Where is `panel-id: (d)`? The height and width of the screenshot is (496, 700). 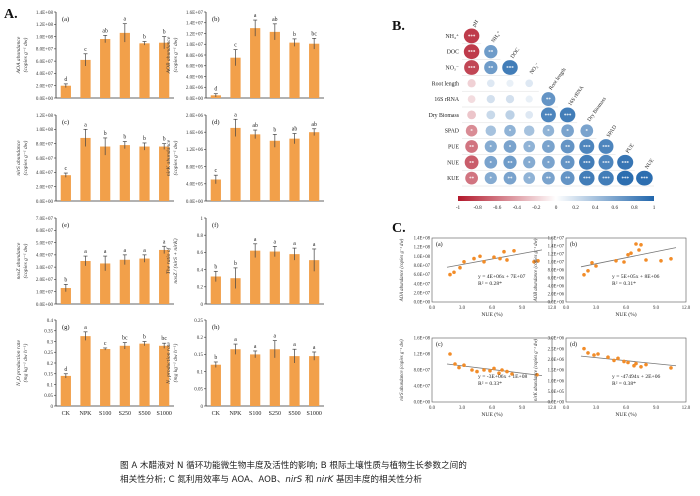 panel-id: (d) is located at coordinates (216, 122).